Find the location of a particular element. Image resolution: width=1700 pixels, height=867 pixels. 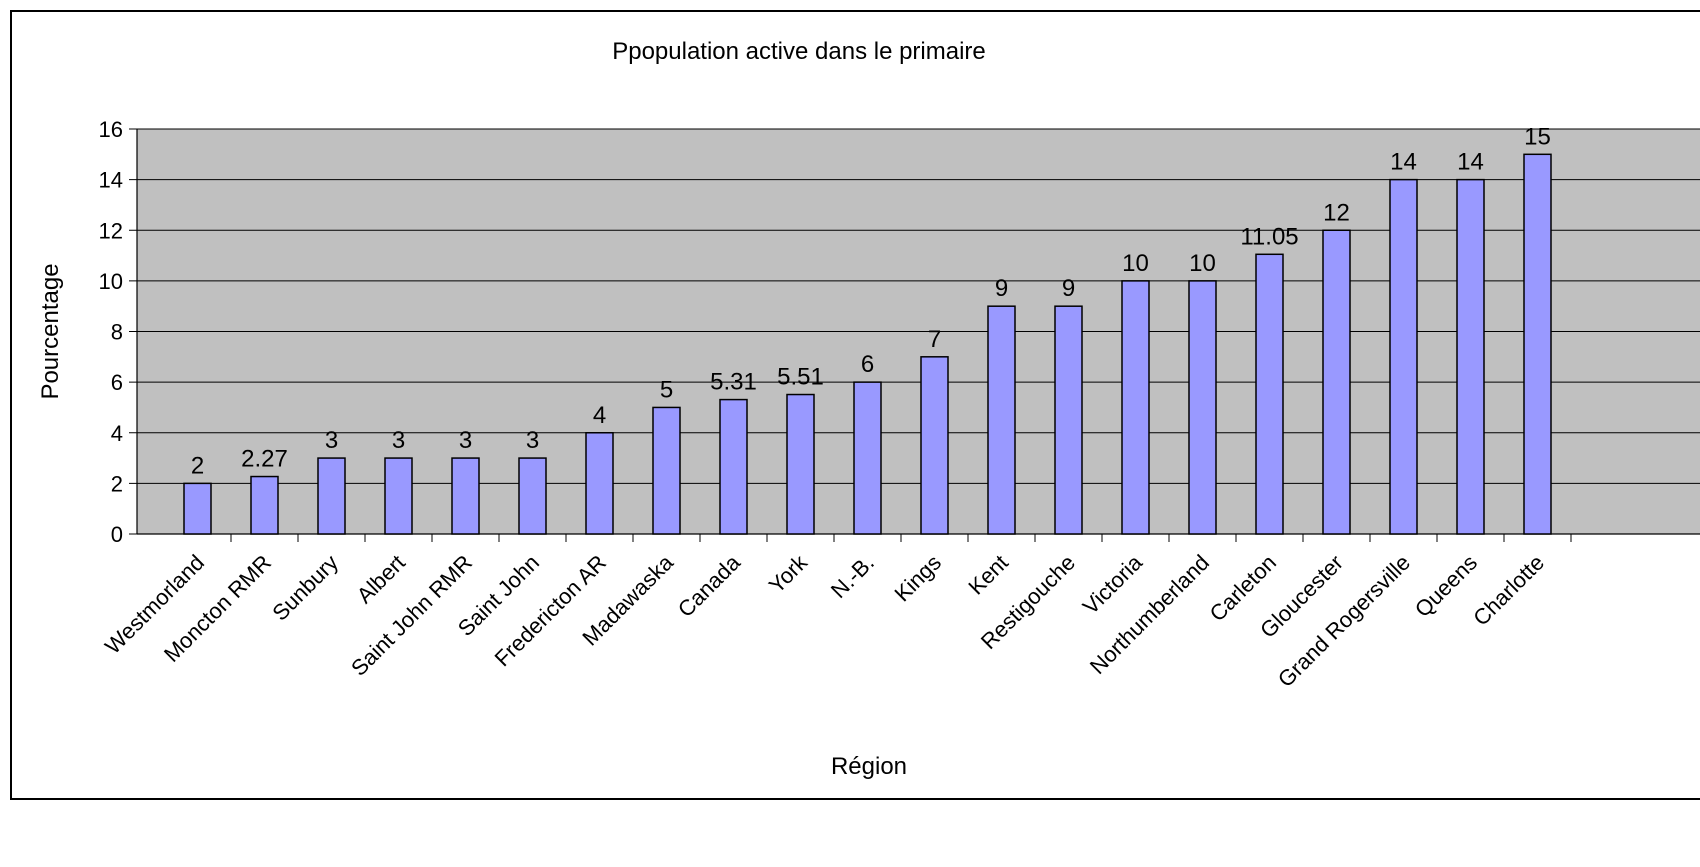

y-tick-label: 12 is located at coordinates (111, 230).